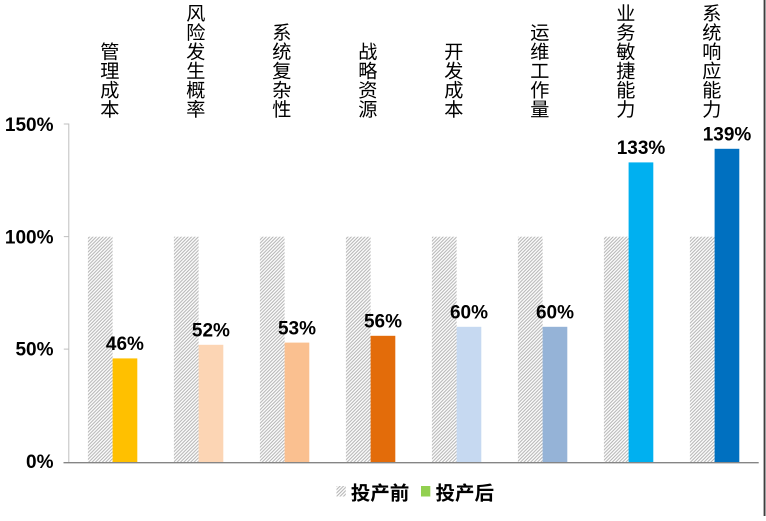 The height and width of the screenshot is (521, 766). What do you see at coordinates (211, 331) in the screenshot?
I see `svg-text: 52%` at bounding box center [211, 331].